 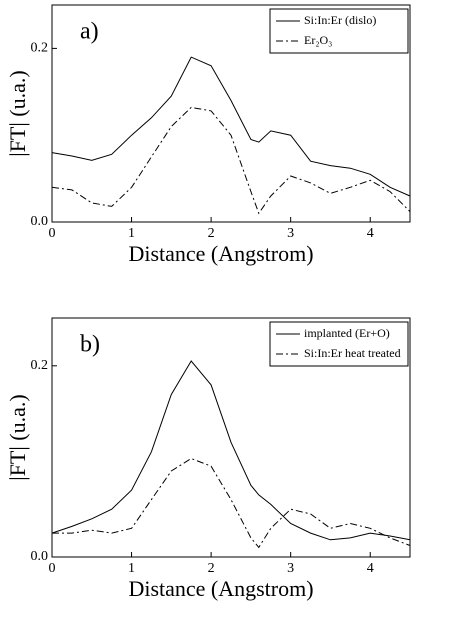 What do you see at coordinates (89, 32) in the screenshot?
I see `panel-label: a)` at bounding box center [89, 32].